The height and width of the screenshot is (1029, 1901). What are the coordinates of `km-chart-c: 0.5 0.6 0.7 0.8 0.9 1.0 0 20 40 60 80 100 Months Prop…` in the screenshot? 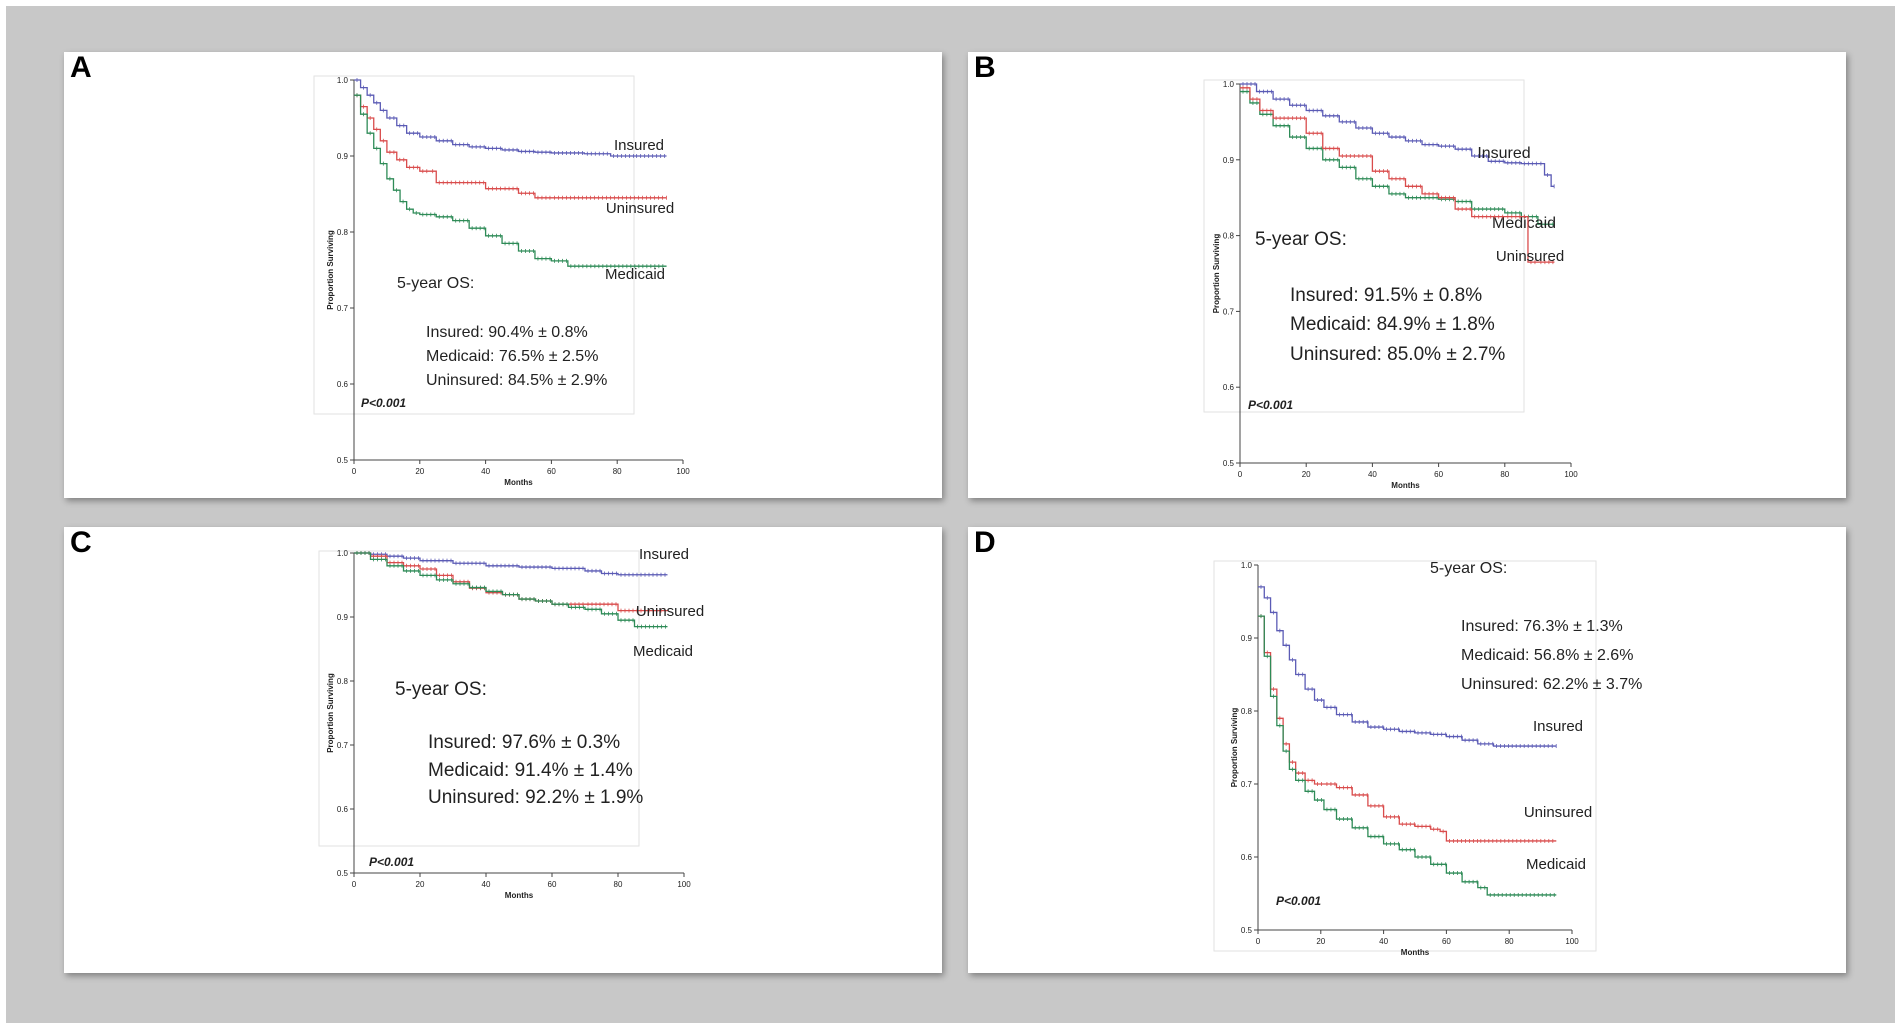 It's located at (511, 723).